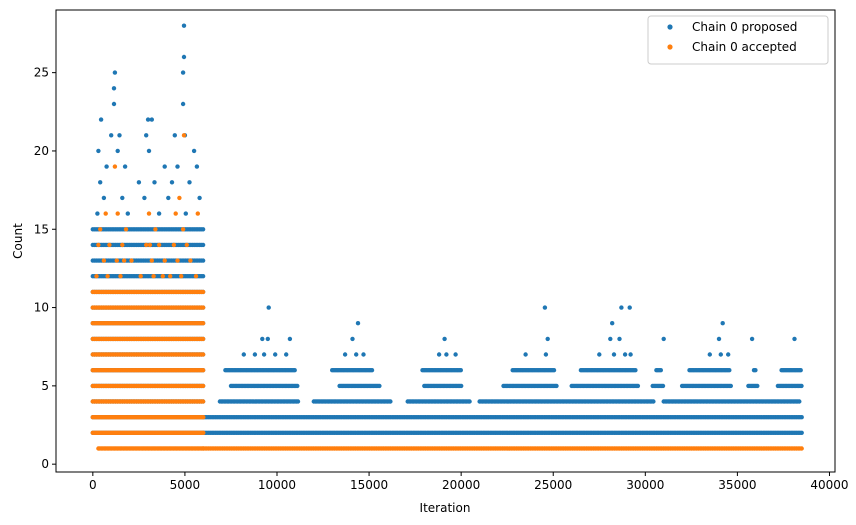 This screenshot has height=525, width=856. I want to click on legend: Chain 0 proposed Chain 0 accepted, so click(738, 40).